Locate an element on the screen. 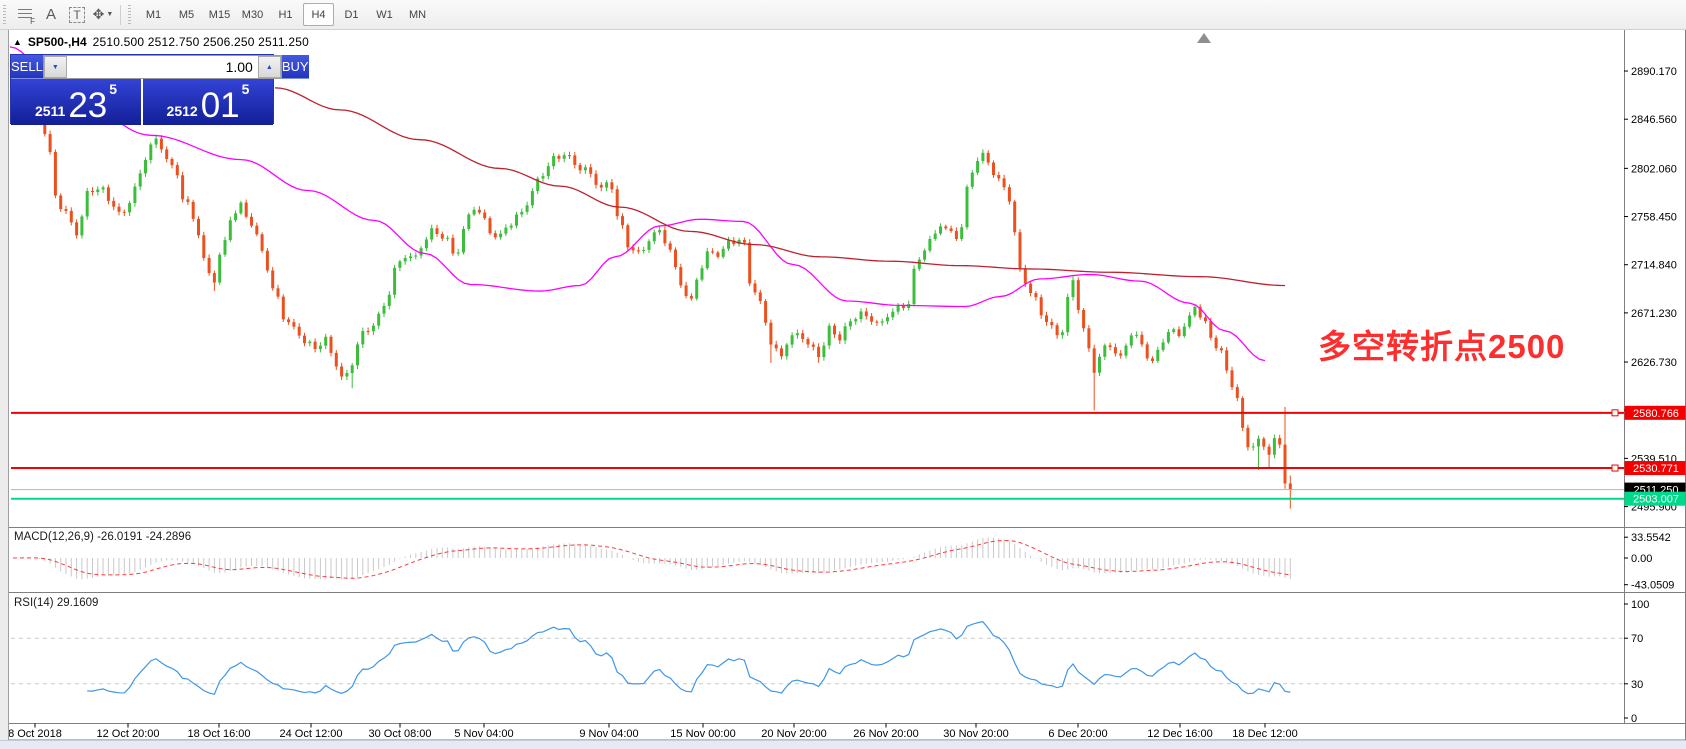  buy-price-prefix: 2512 is located at coordinates (182, 111).